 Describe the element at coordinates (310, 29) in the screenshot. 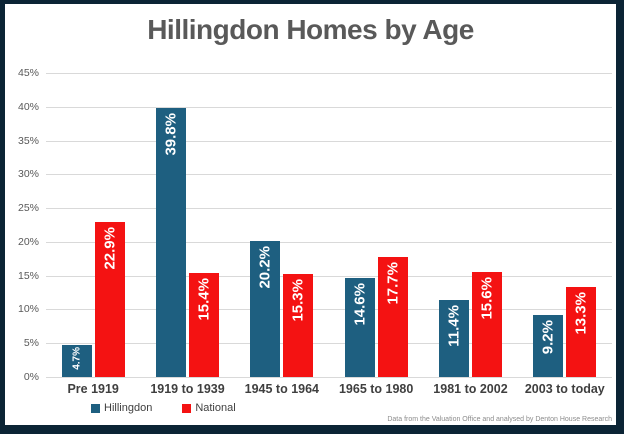

I see `chart-title: Hillingdon Homes by Age` at that location.